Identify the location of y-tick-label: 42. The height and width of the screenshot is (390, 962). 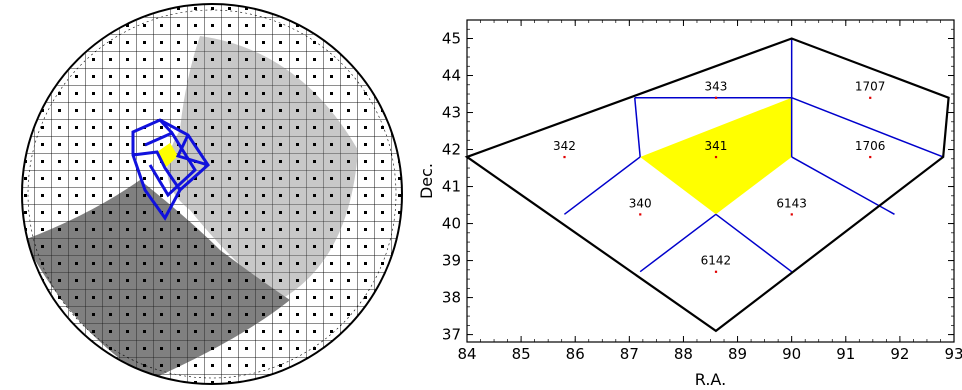
(451, 150).